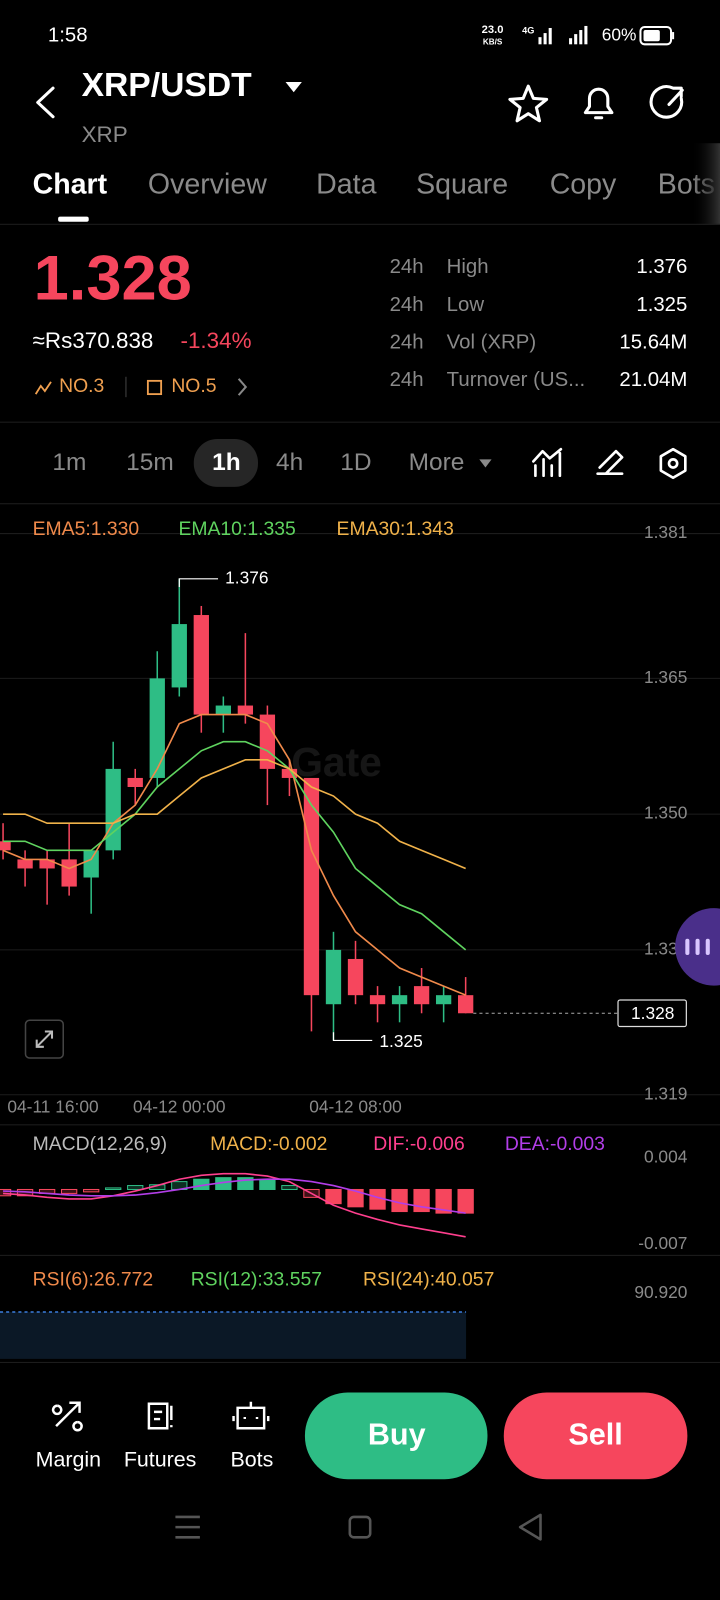 The image size is (720, 1600). Describe the element at coordinates (193, 386) in the screenshot. I see `rank-badge: NO.5` at that location.